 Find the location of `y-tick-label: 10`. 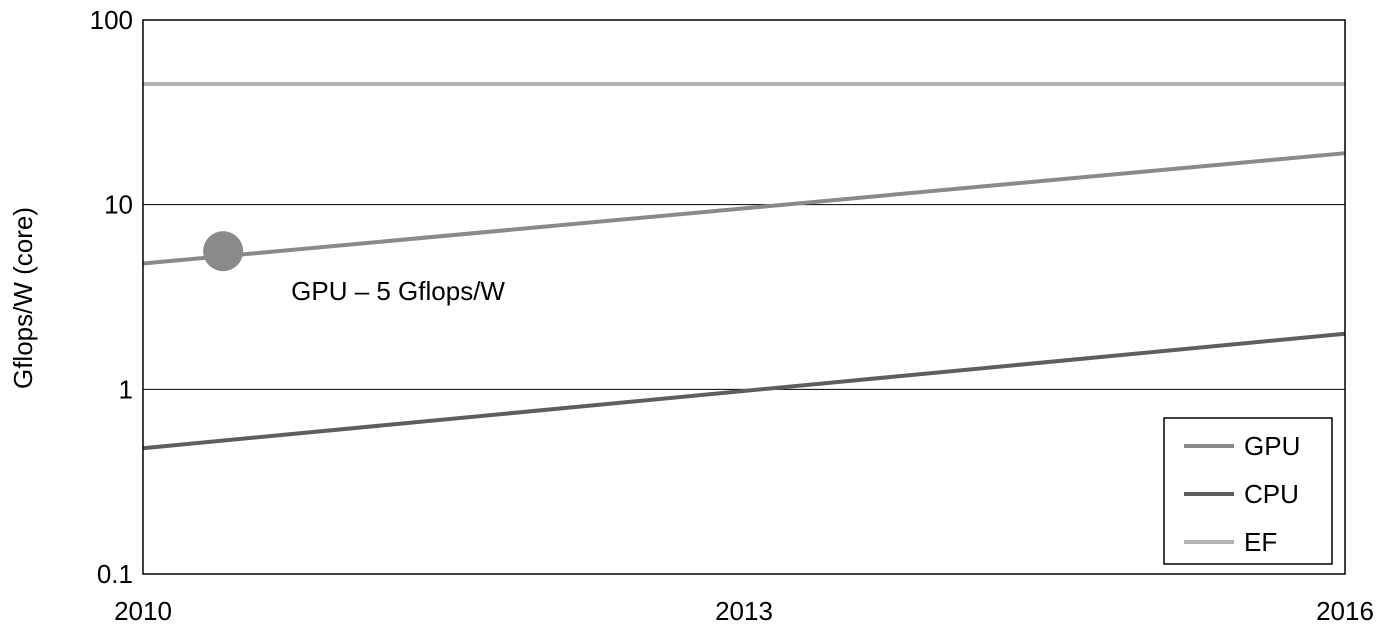

y-tick-label: 10 is located at coordinates (118, 205).